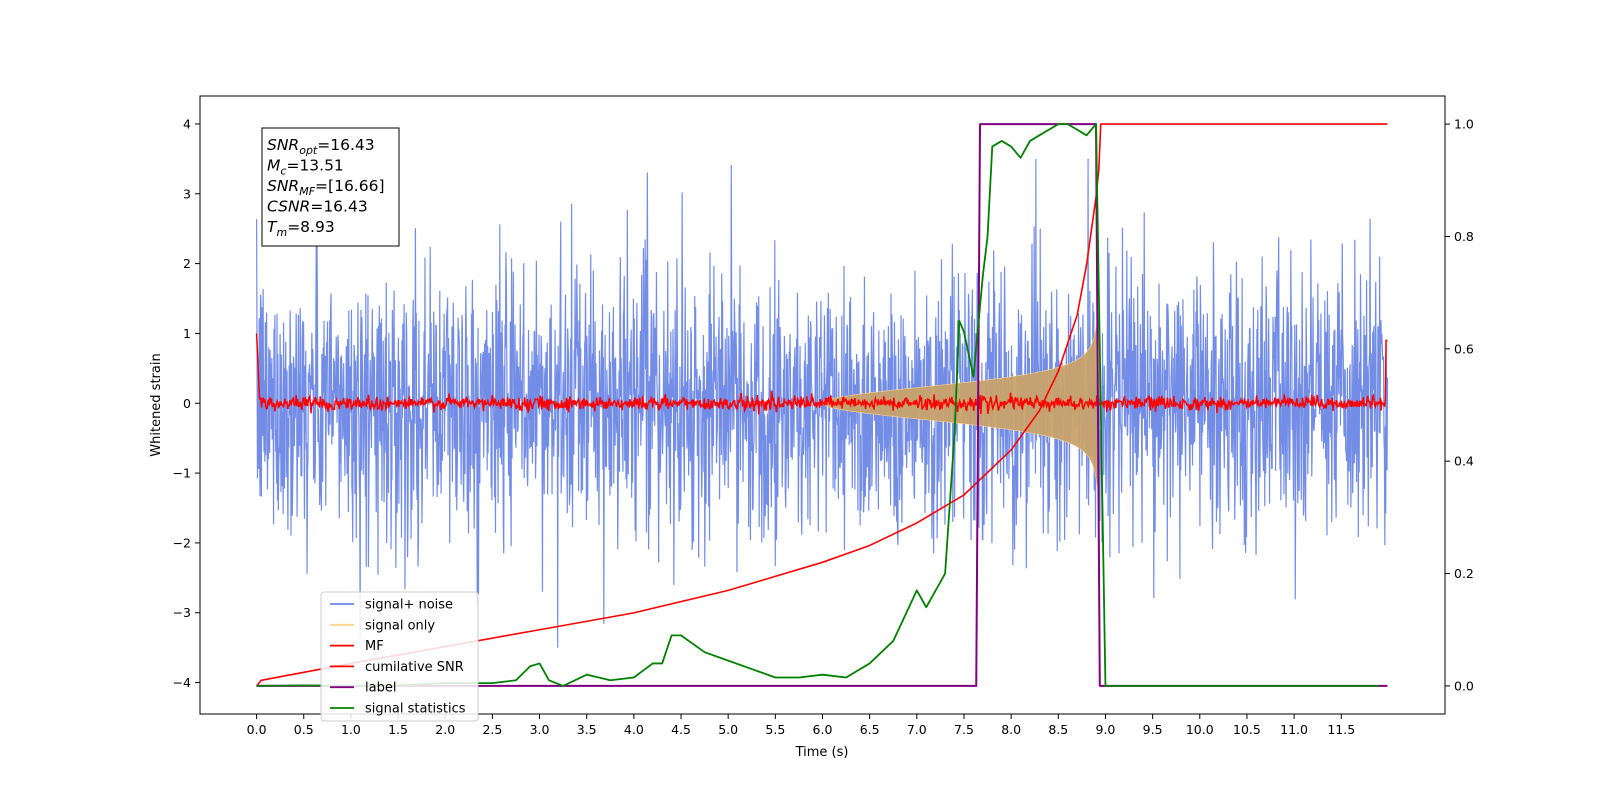 Image resolution: width=1600 pixels, height=800 pixels. I want to click on x-tick-label: 4.5, so click(681, 729).